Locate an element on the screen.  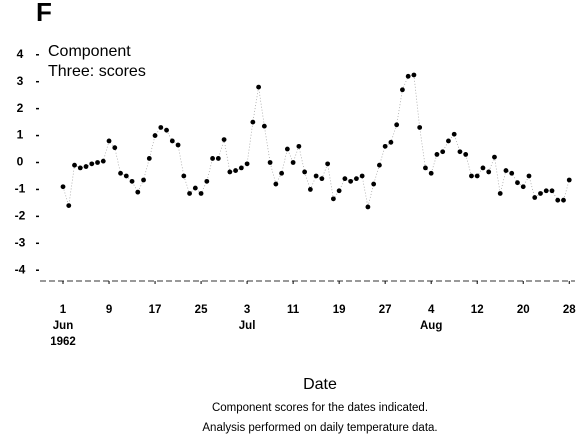
y-tick-label: 1 is located at coordinates (20, 135).